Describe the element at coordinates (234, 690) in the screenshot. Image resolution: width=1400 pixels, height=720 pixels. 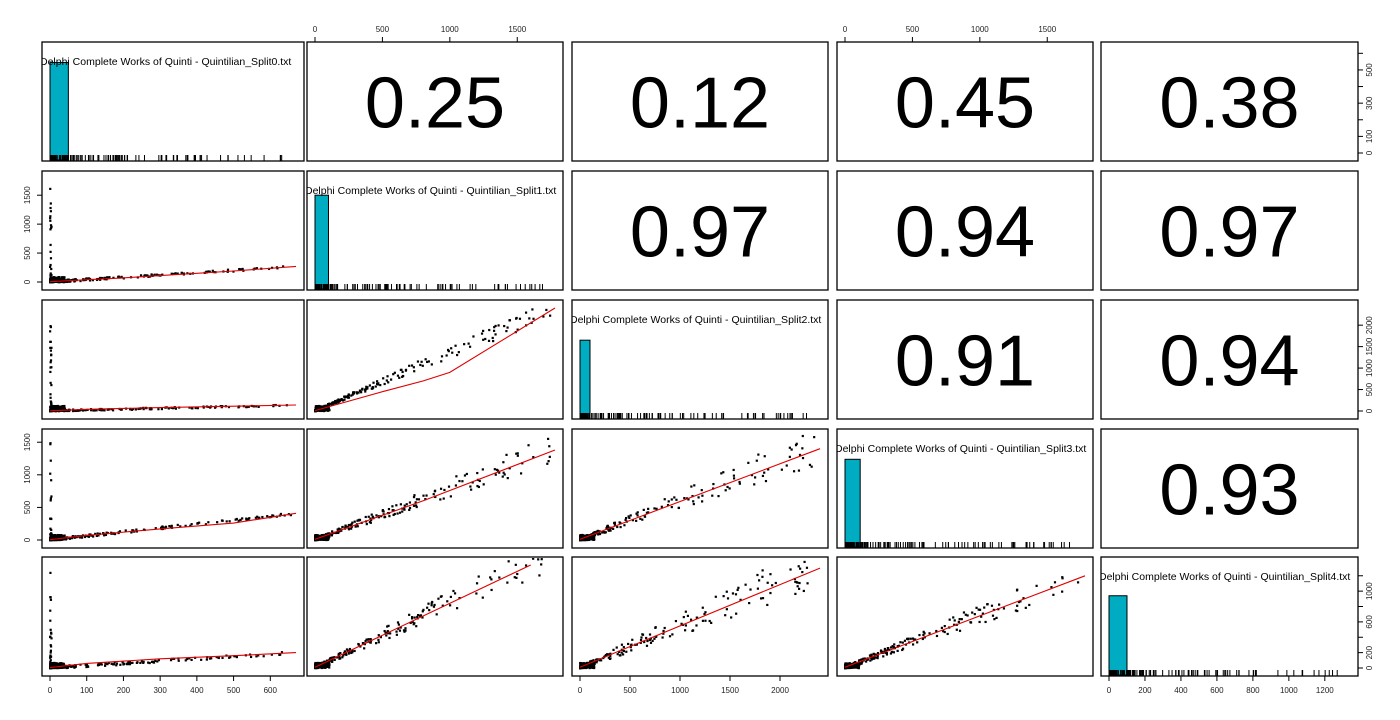
I see `axis-tick-label: 500` at that location.